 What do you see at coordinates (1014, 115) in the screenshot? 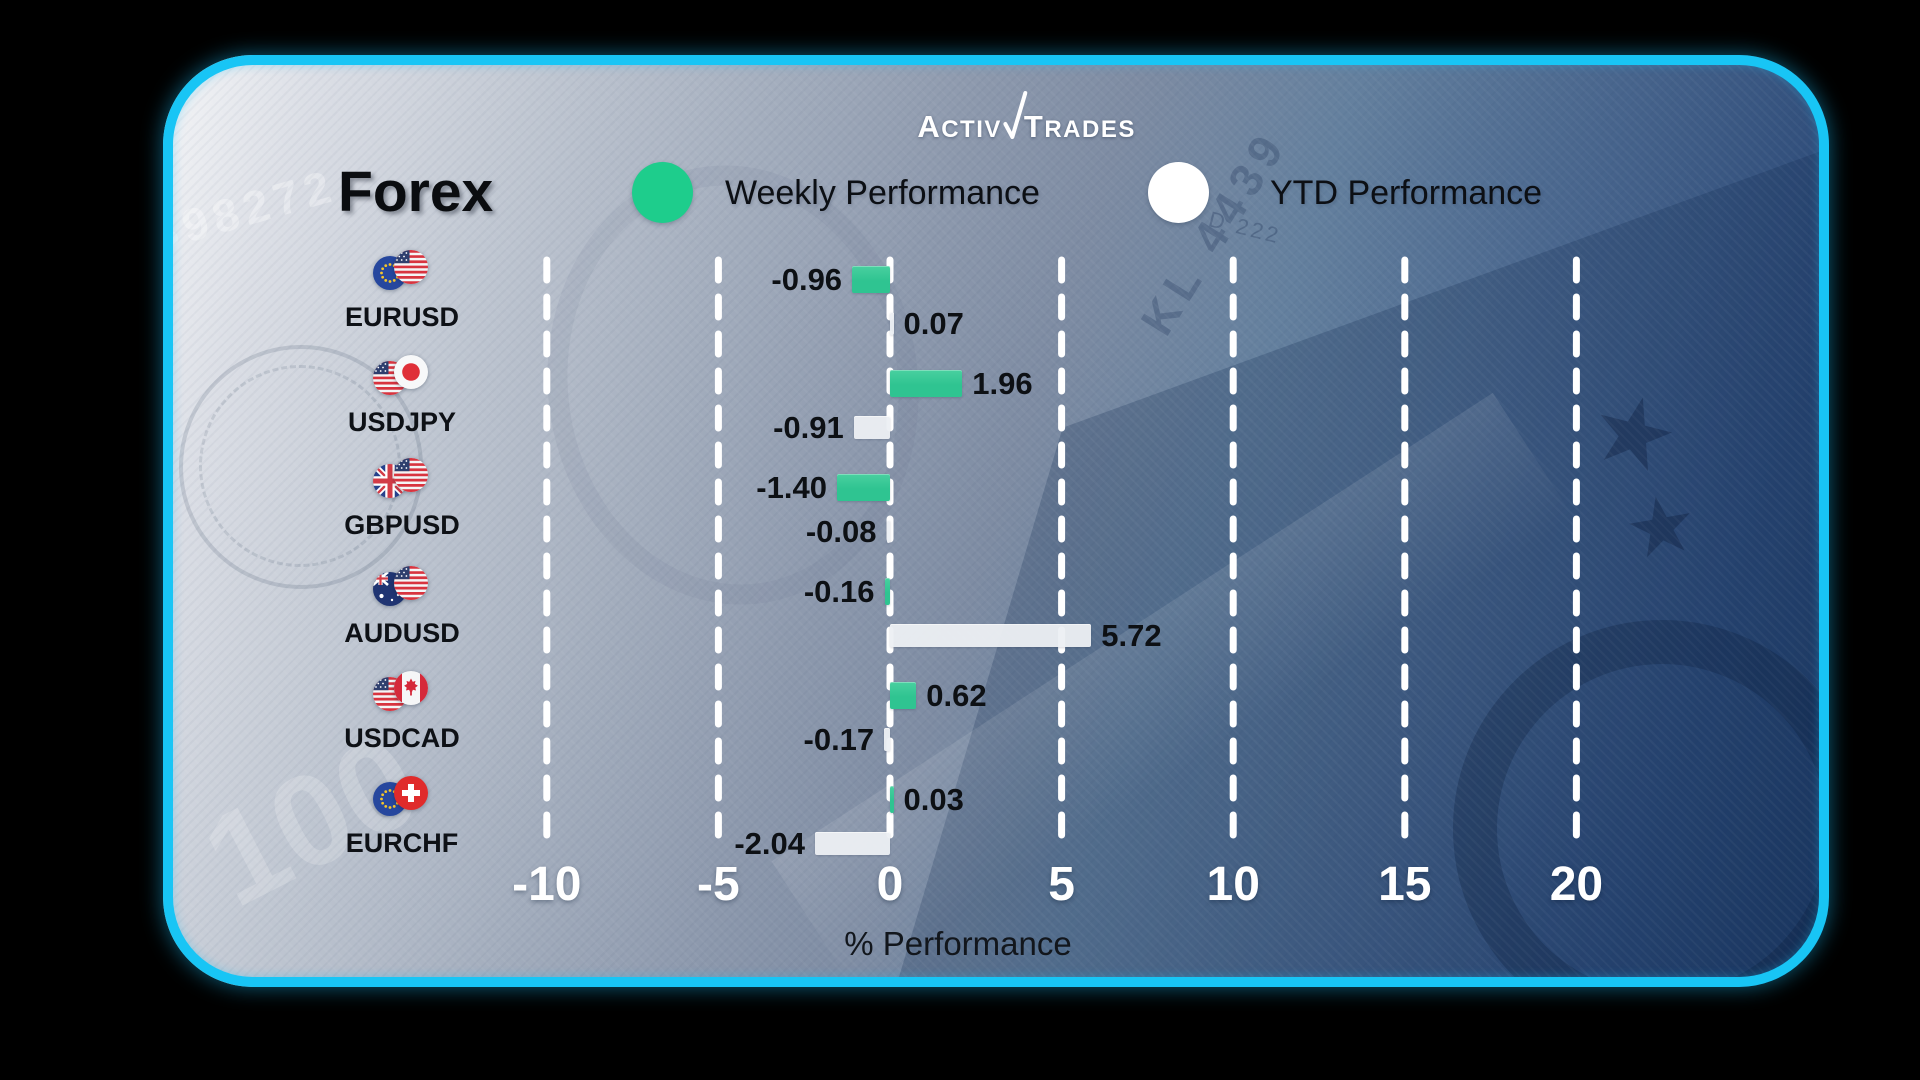
I see `logo-check-icon` at bounding box center [1014, 115].